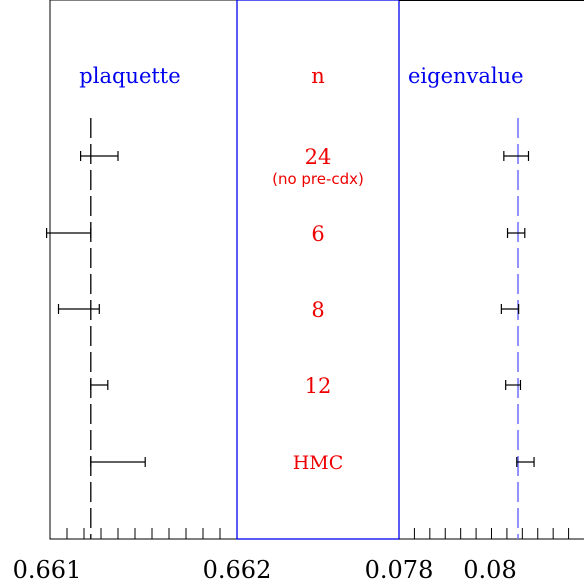 The width and height of the screenshot is (584, 588). Describe the element at coordinates (237, 570) in the screenshot. I see `plaquette-tick-label-0662: 0.662` at that location.